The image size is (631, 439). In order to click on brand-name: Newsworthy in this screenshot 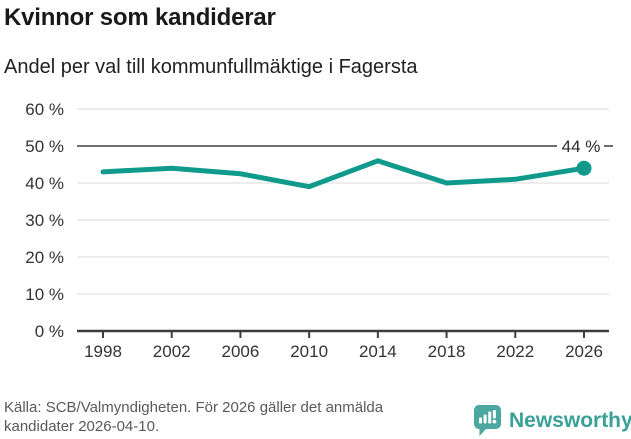, I will do `click(570, 420)`.